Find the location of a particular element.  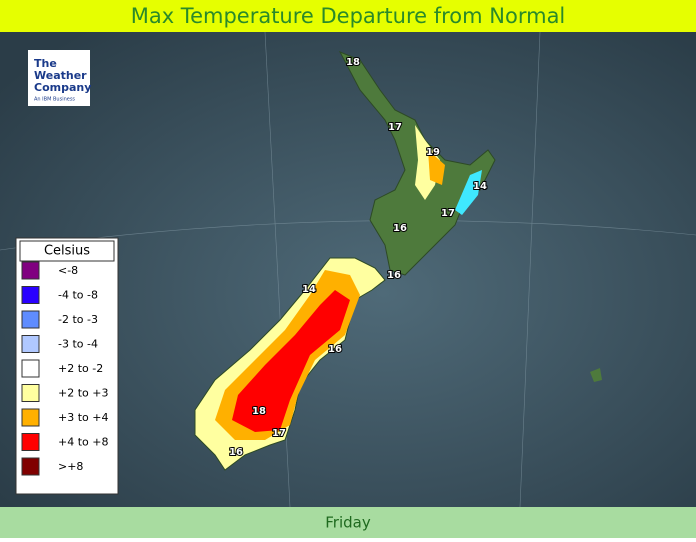

title: Max Temperature Departure from Normal is located at coordinates (348, 16).